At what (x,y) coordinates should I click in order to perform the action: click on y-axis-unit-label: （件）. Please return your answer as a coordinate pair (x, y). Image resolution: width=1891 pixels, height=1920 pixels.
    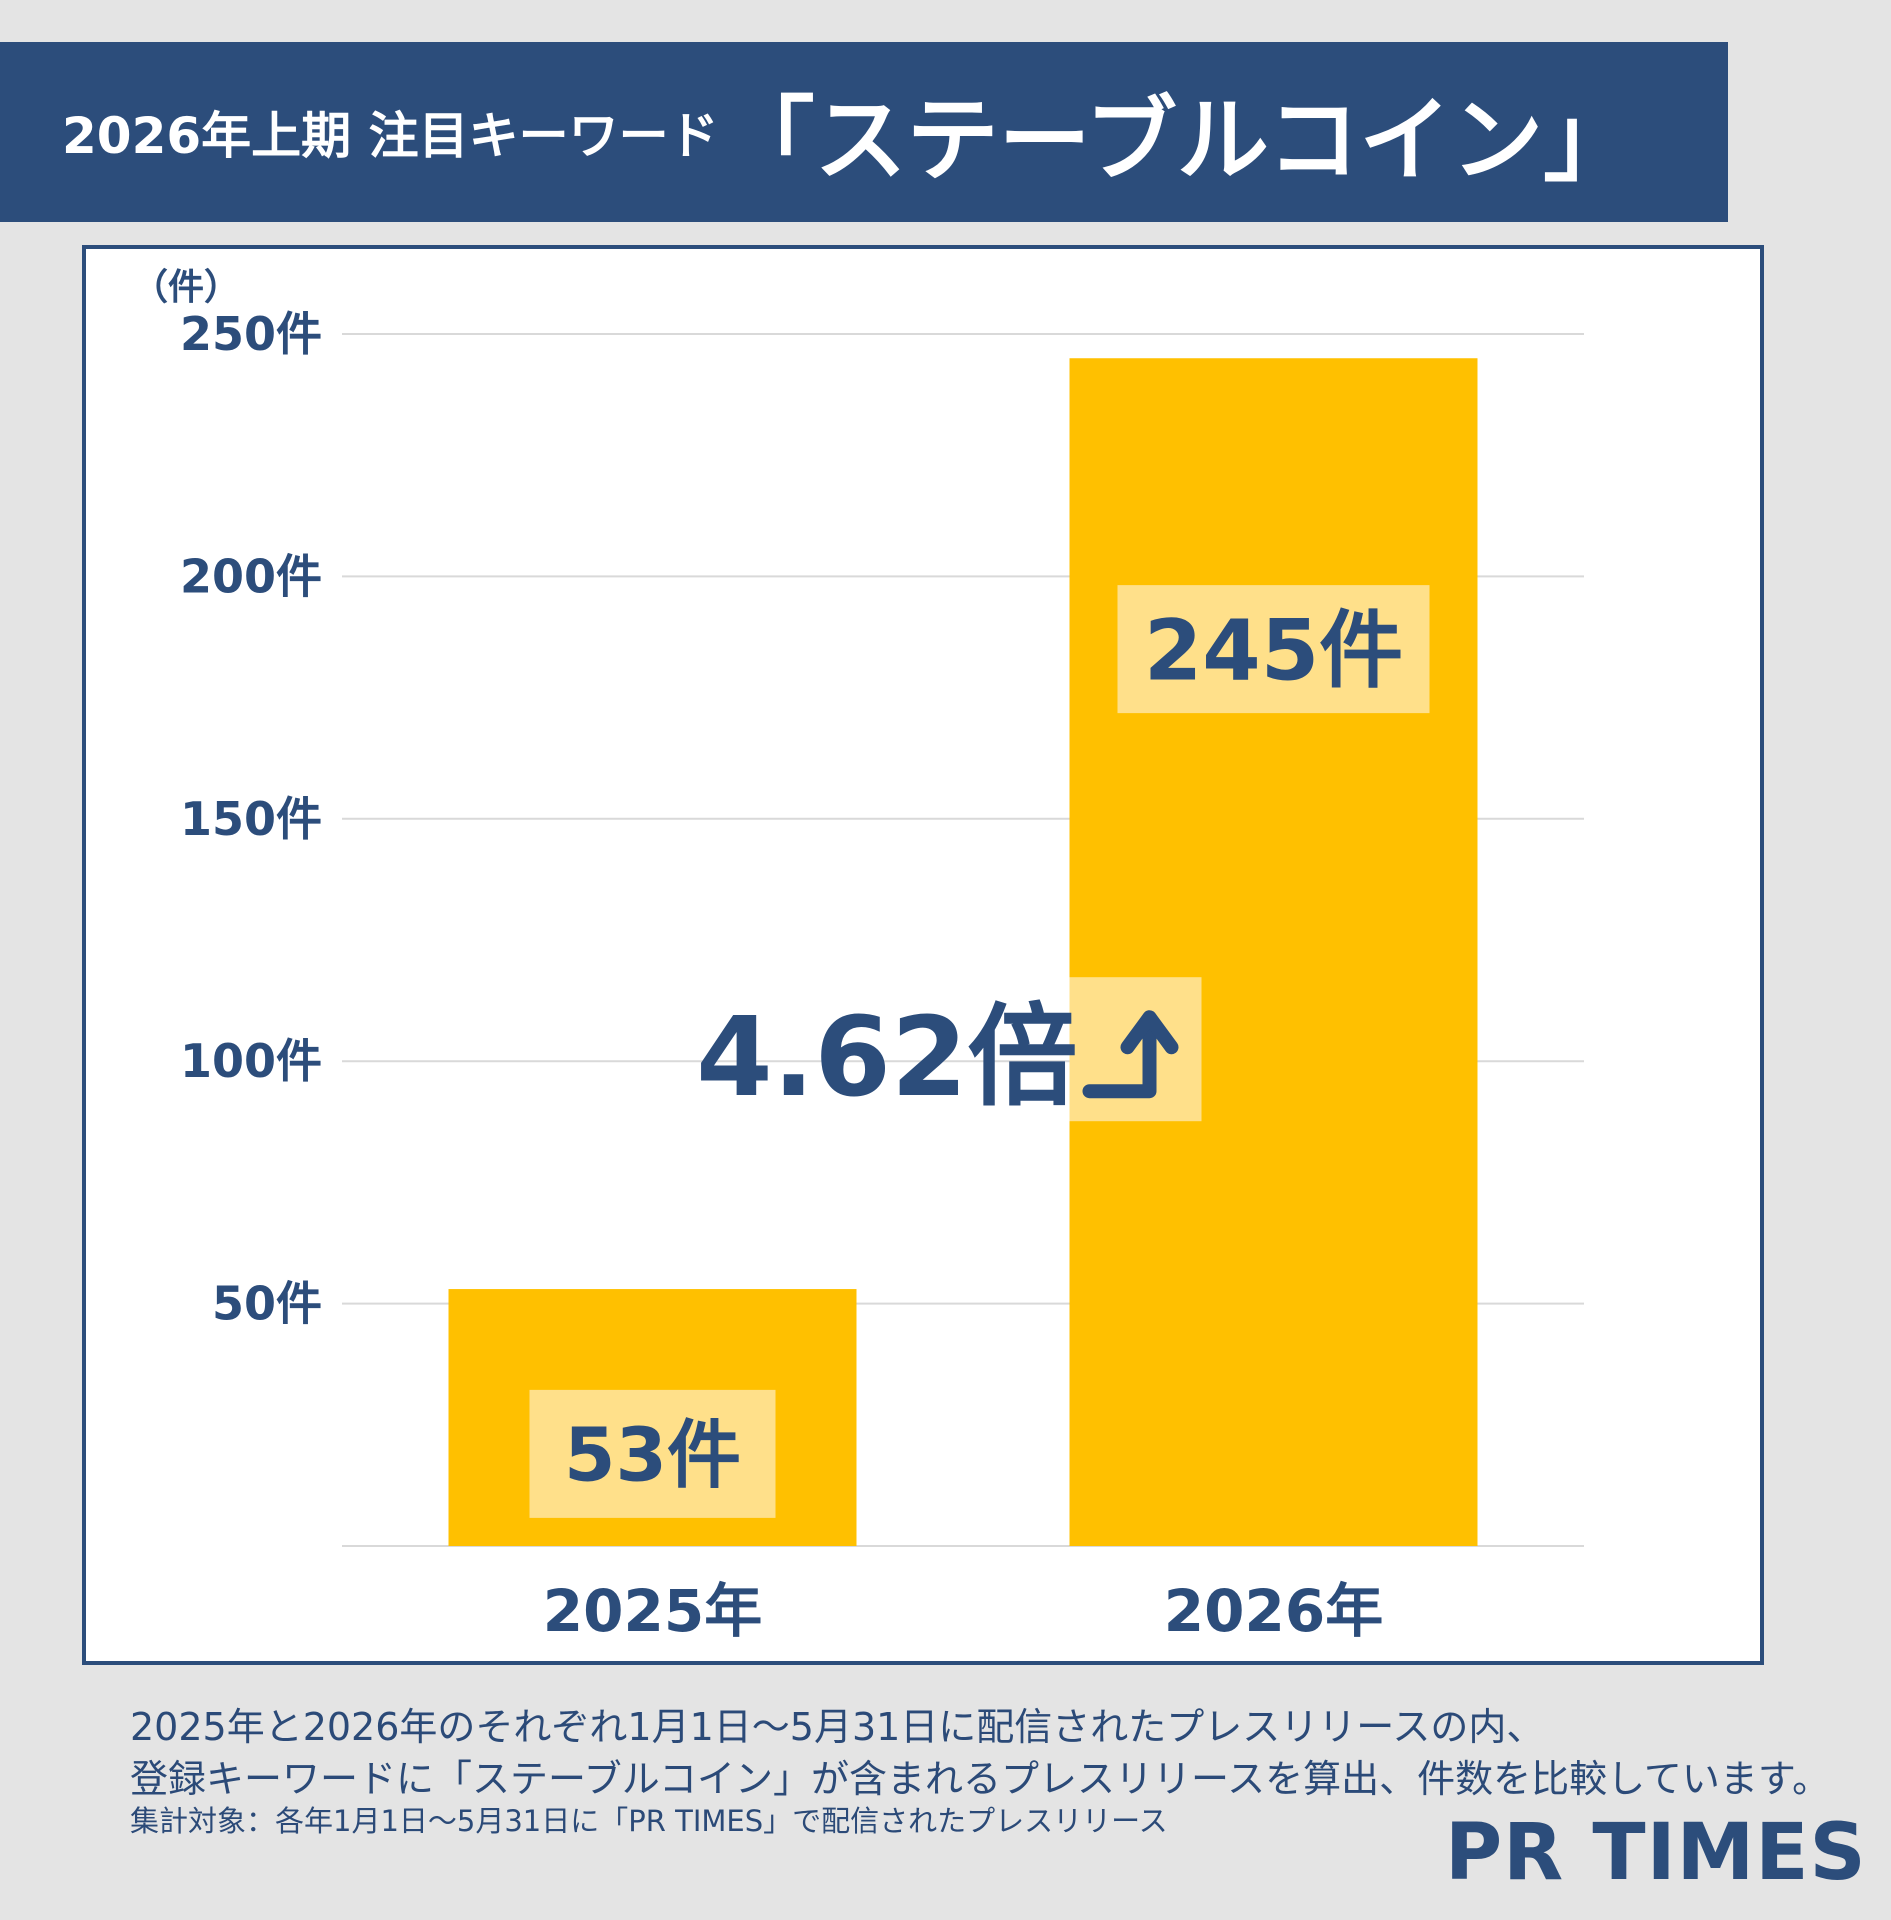
    Looking at the image, I should click on (186, 287).